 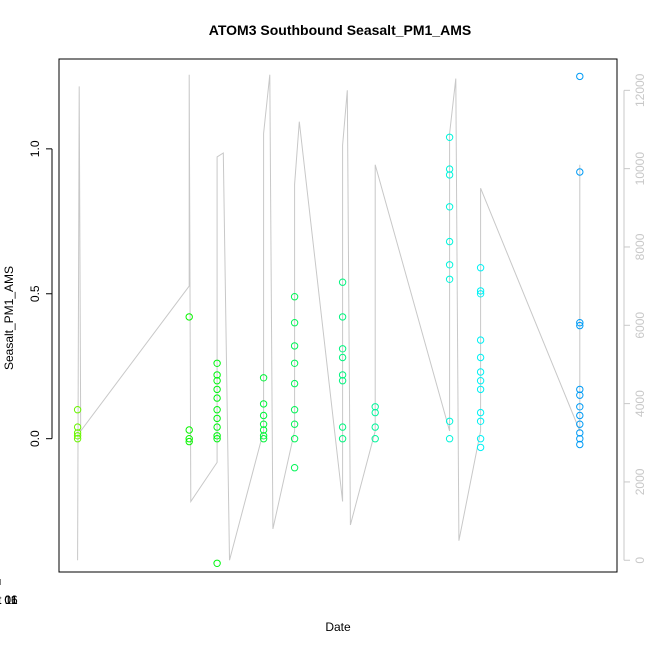 What do you see at coordinates (340, 30) in the screenshot?
I see `chart-title: ATOM3 Southbound Seasalt_PM1_AMS` at bounding box center [340, 30].